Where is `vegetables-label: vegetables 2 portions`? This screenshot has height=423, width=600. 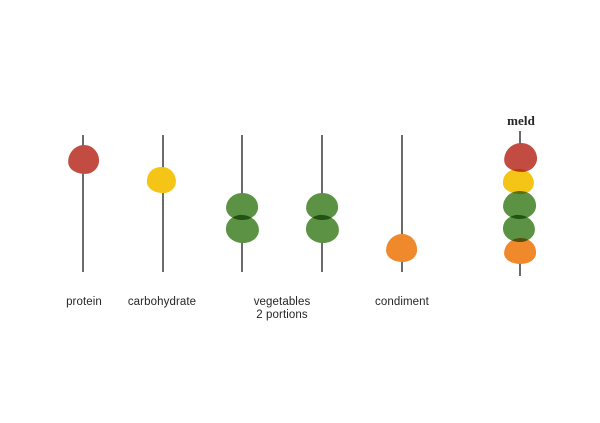
vegetables-label: vegetables 2 portions is located at coordinates (282, 309).